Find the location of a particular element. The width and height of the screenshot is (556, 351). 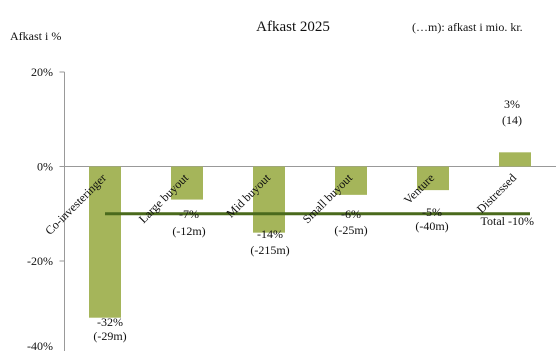

y-tick-label: 20% is located at coordinates (42, 72).